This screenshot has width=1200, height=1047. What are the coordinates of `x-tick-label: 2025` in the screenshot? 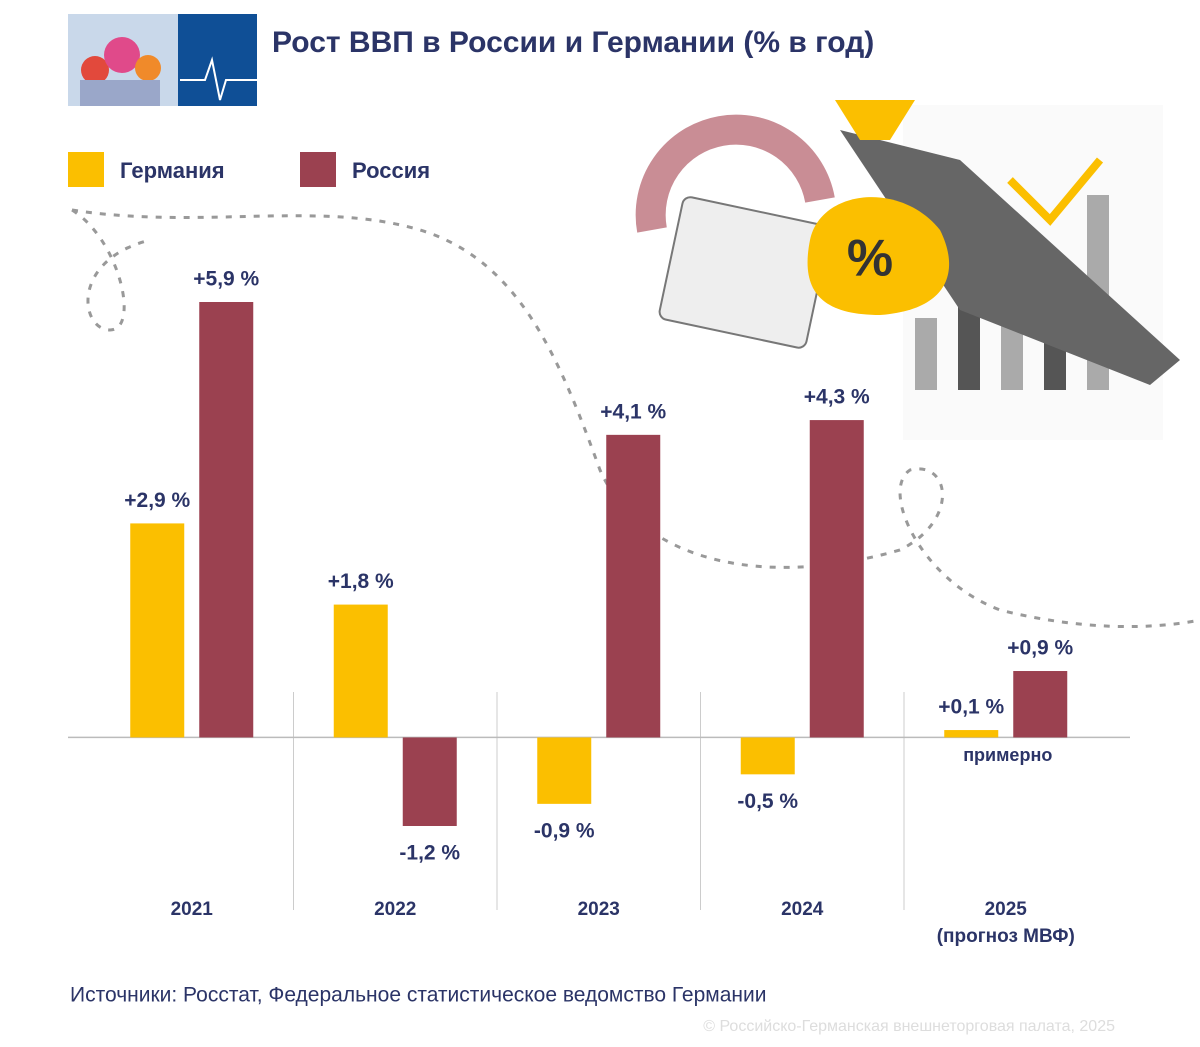 It's located at (1006, 909).